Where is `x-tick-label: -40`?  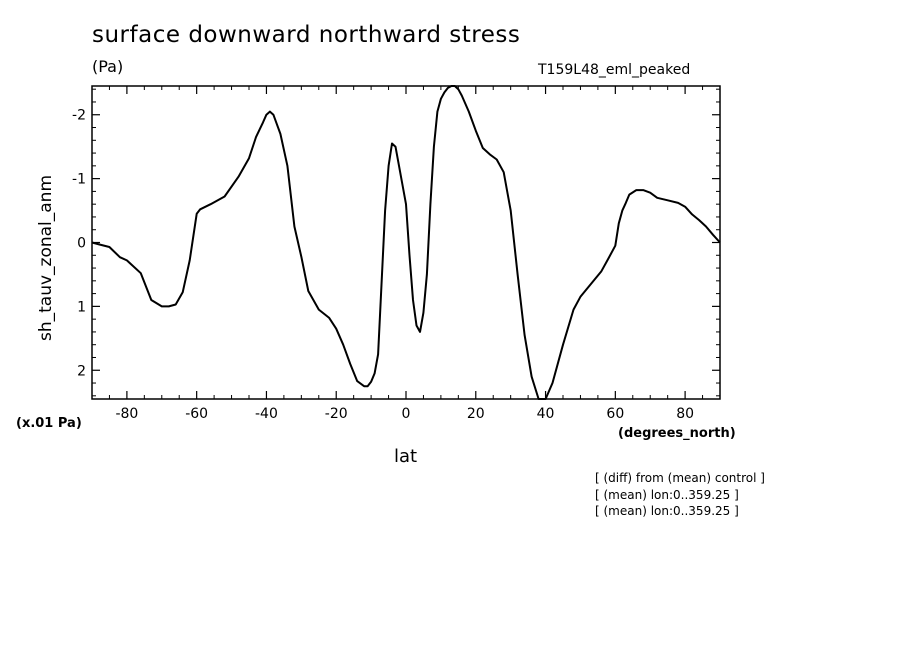 x-tick-label: -40 is located at coordinates (266, 414).